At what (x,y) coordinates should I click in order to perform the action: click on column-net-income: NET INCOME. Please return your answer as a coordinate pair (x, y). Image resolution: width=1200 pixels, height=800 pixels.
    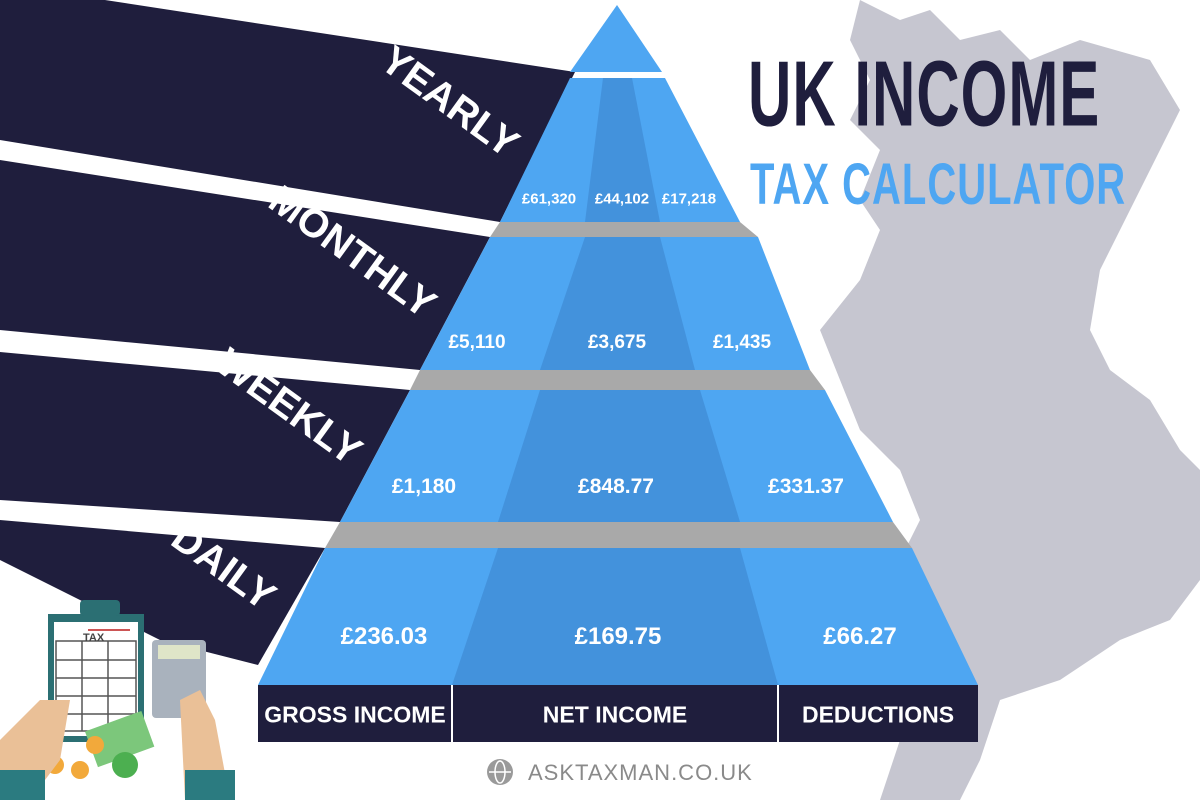
    Looking at the image, I should click on (615, 714).